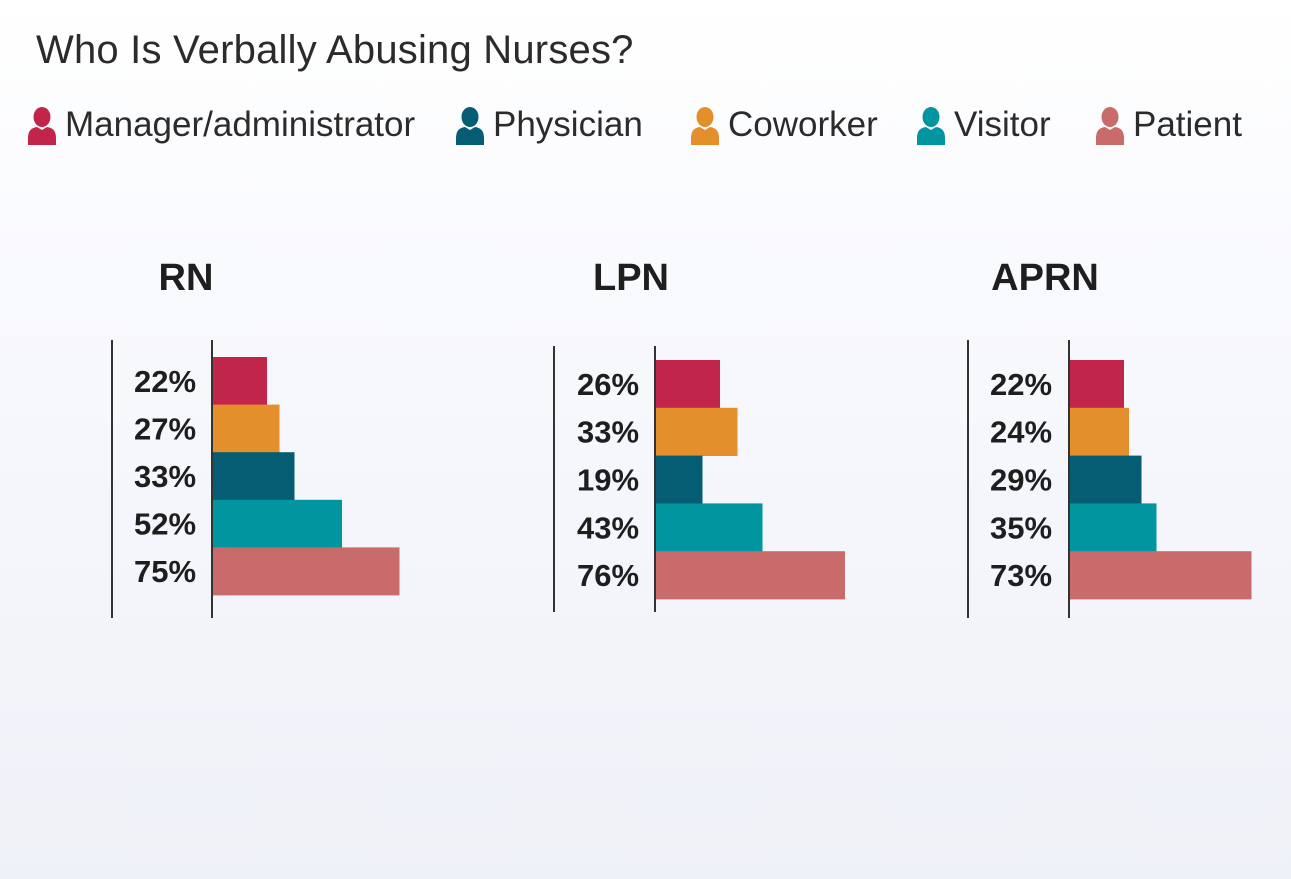 Image resolution: width=1291 pixels, height=879 pixels. I want to click on panel-title: LPN, so click(631, 278).